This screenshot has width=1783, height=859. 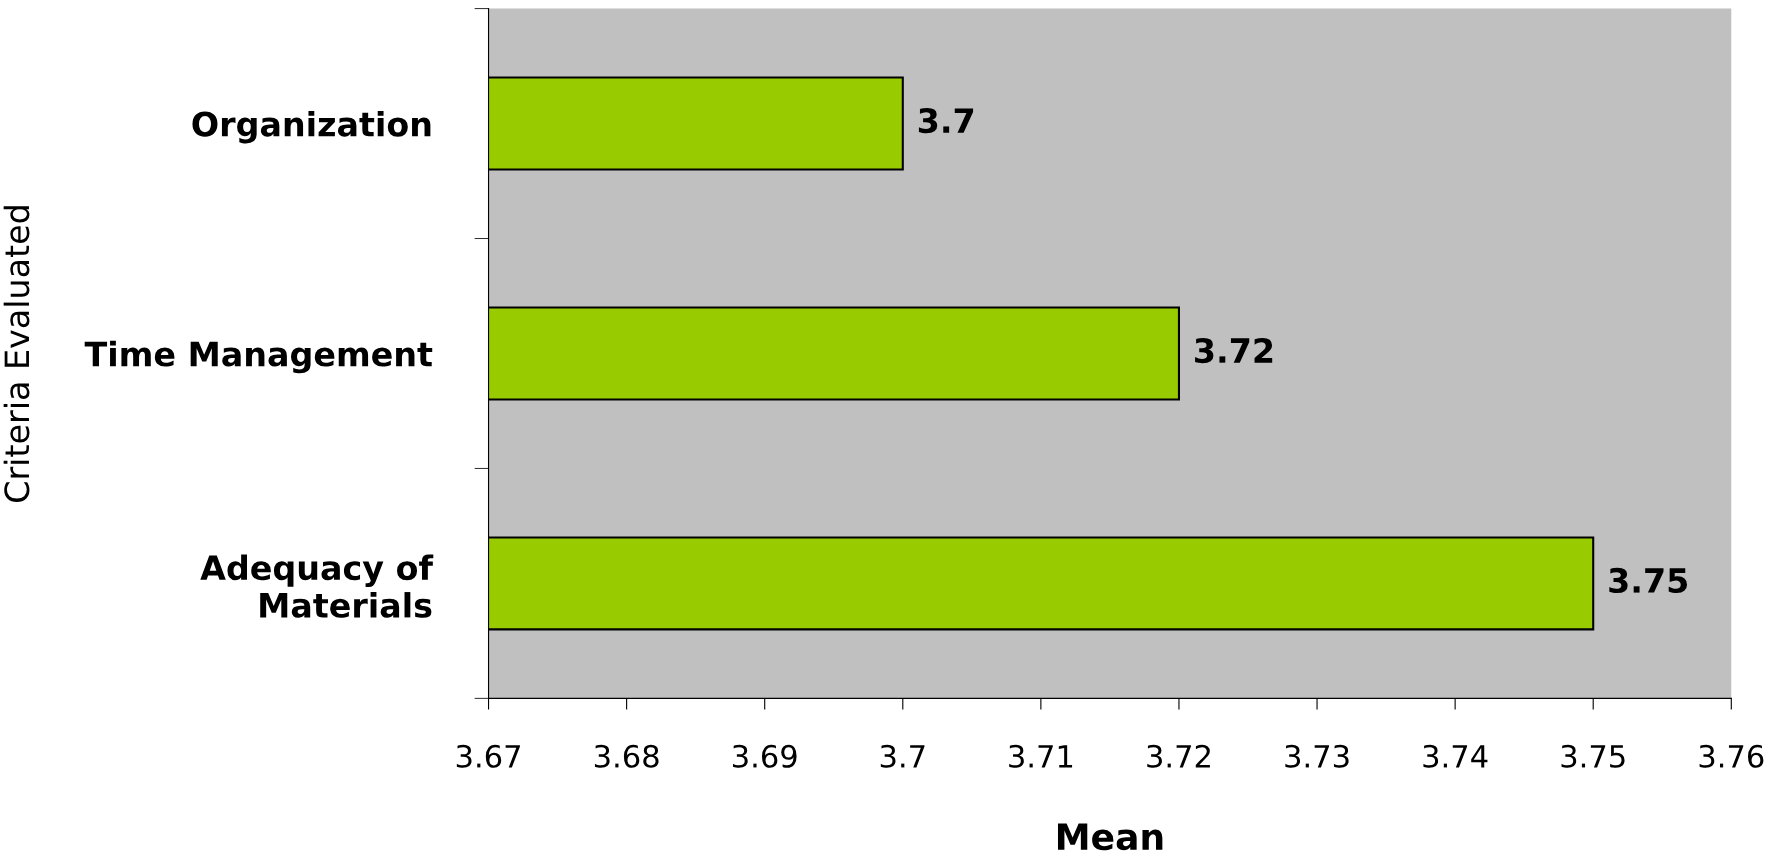 I want to click on x-tick-label: 3.71, so click(x=1041, y=756).